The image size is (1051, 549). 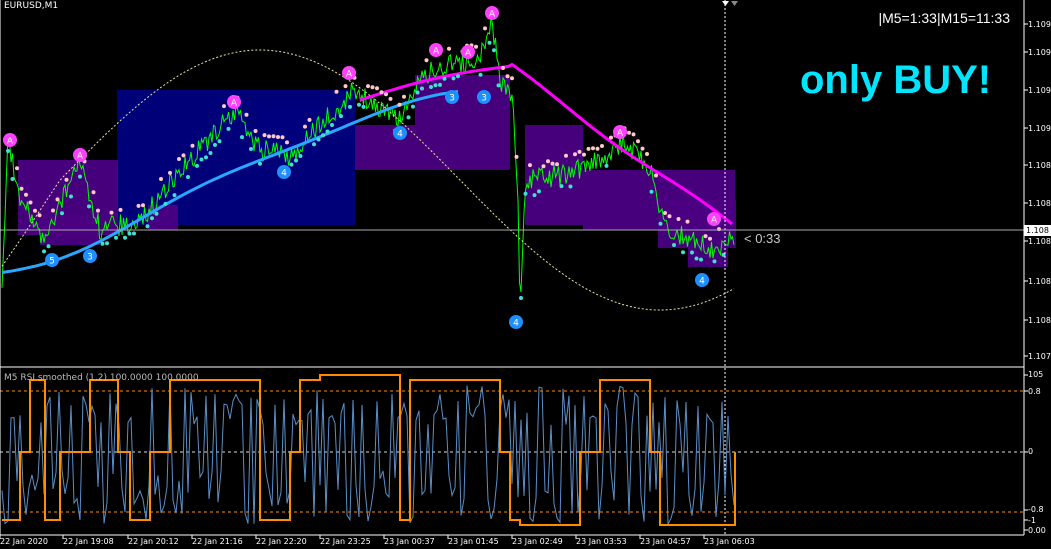 What do you see at coordinates (281, 541) in the screenshot?
I see `time-label: 22 Jan 22:20` at bounding box center [281, 541].